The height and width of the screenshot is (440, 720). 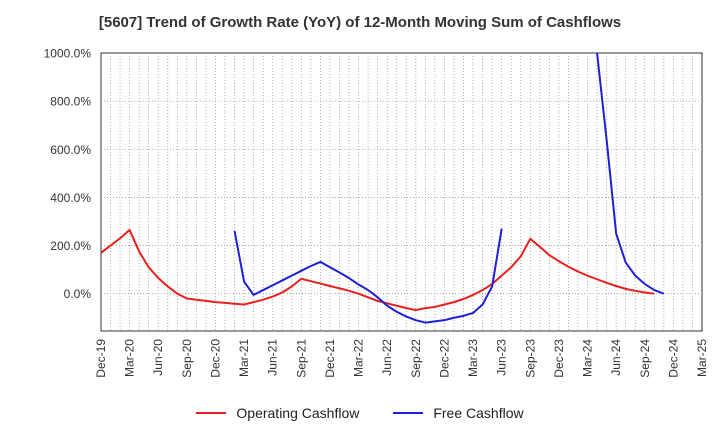 What do you see at coordinates (559, 358) in the screenshot?
I see `x-tick-label: Dec-23` at bounding box center [559, 358].